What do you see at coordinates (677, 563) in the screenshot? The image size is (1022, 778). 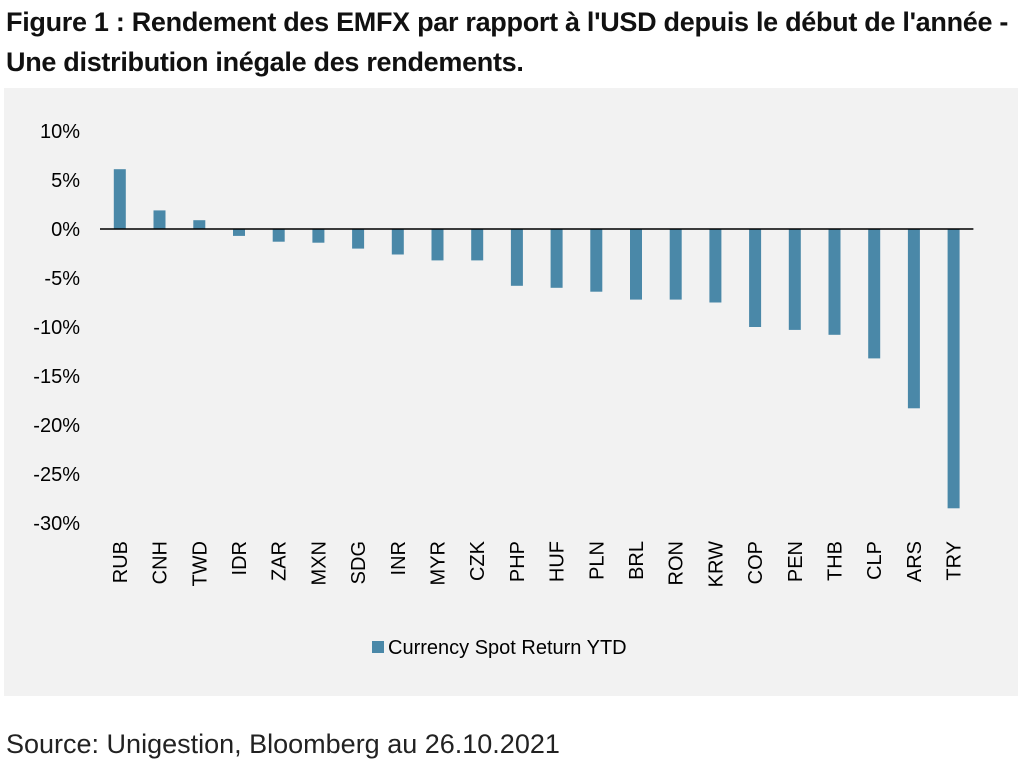 I see `x-tick-label-ron: RON` at bounding box center [677, 563].